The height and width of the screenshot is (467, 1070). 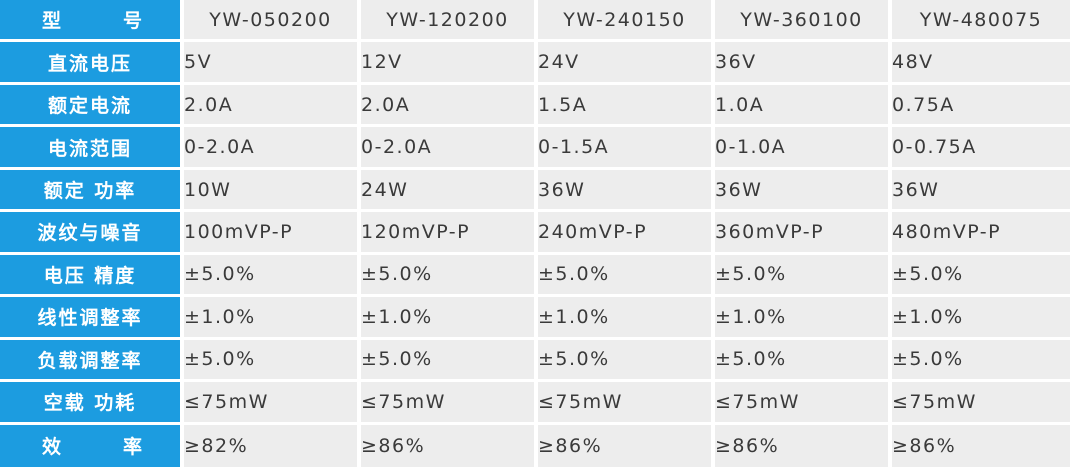 I want to click on row-label: 波纹与噪音, so click(x=92, y=233).